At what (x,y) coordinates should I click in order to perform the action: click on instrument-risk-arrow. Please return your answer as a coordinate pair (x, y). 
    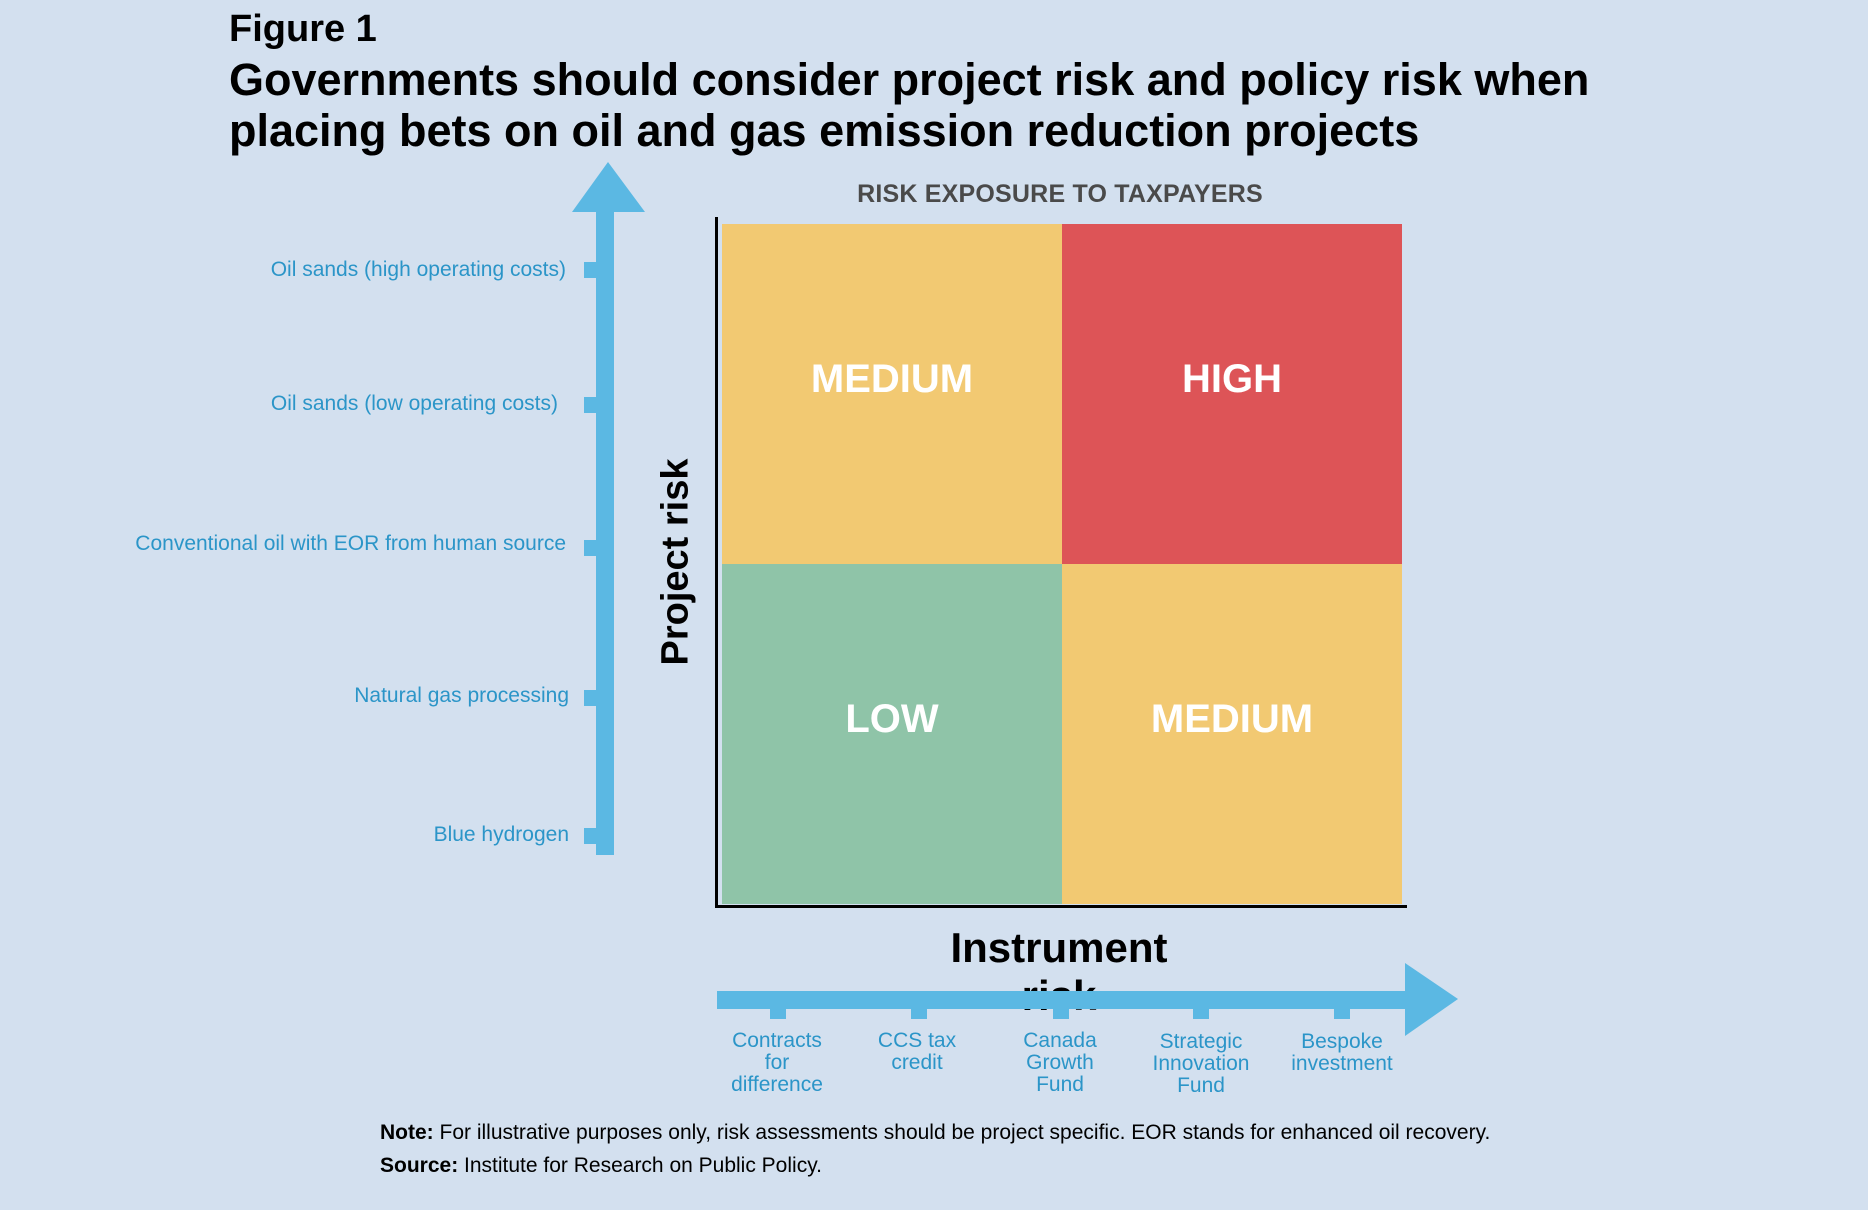
    Looking at the image, I should click on (1087, 999).